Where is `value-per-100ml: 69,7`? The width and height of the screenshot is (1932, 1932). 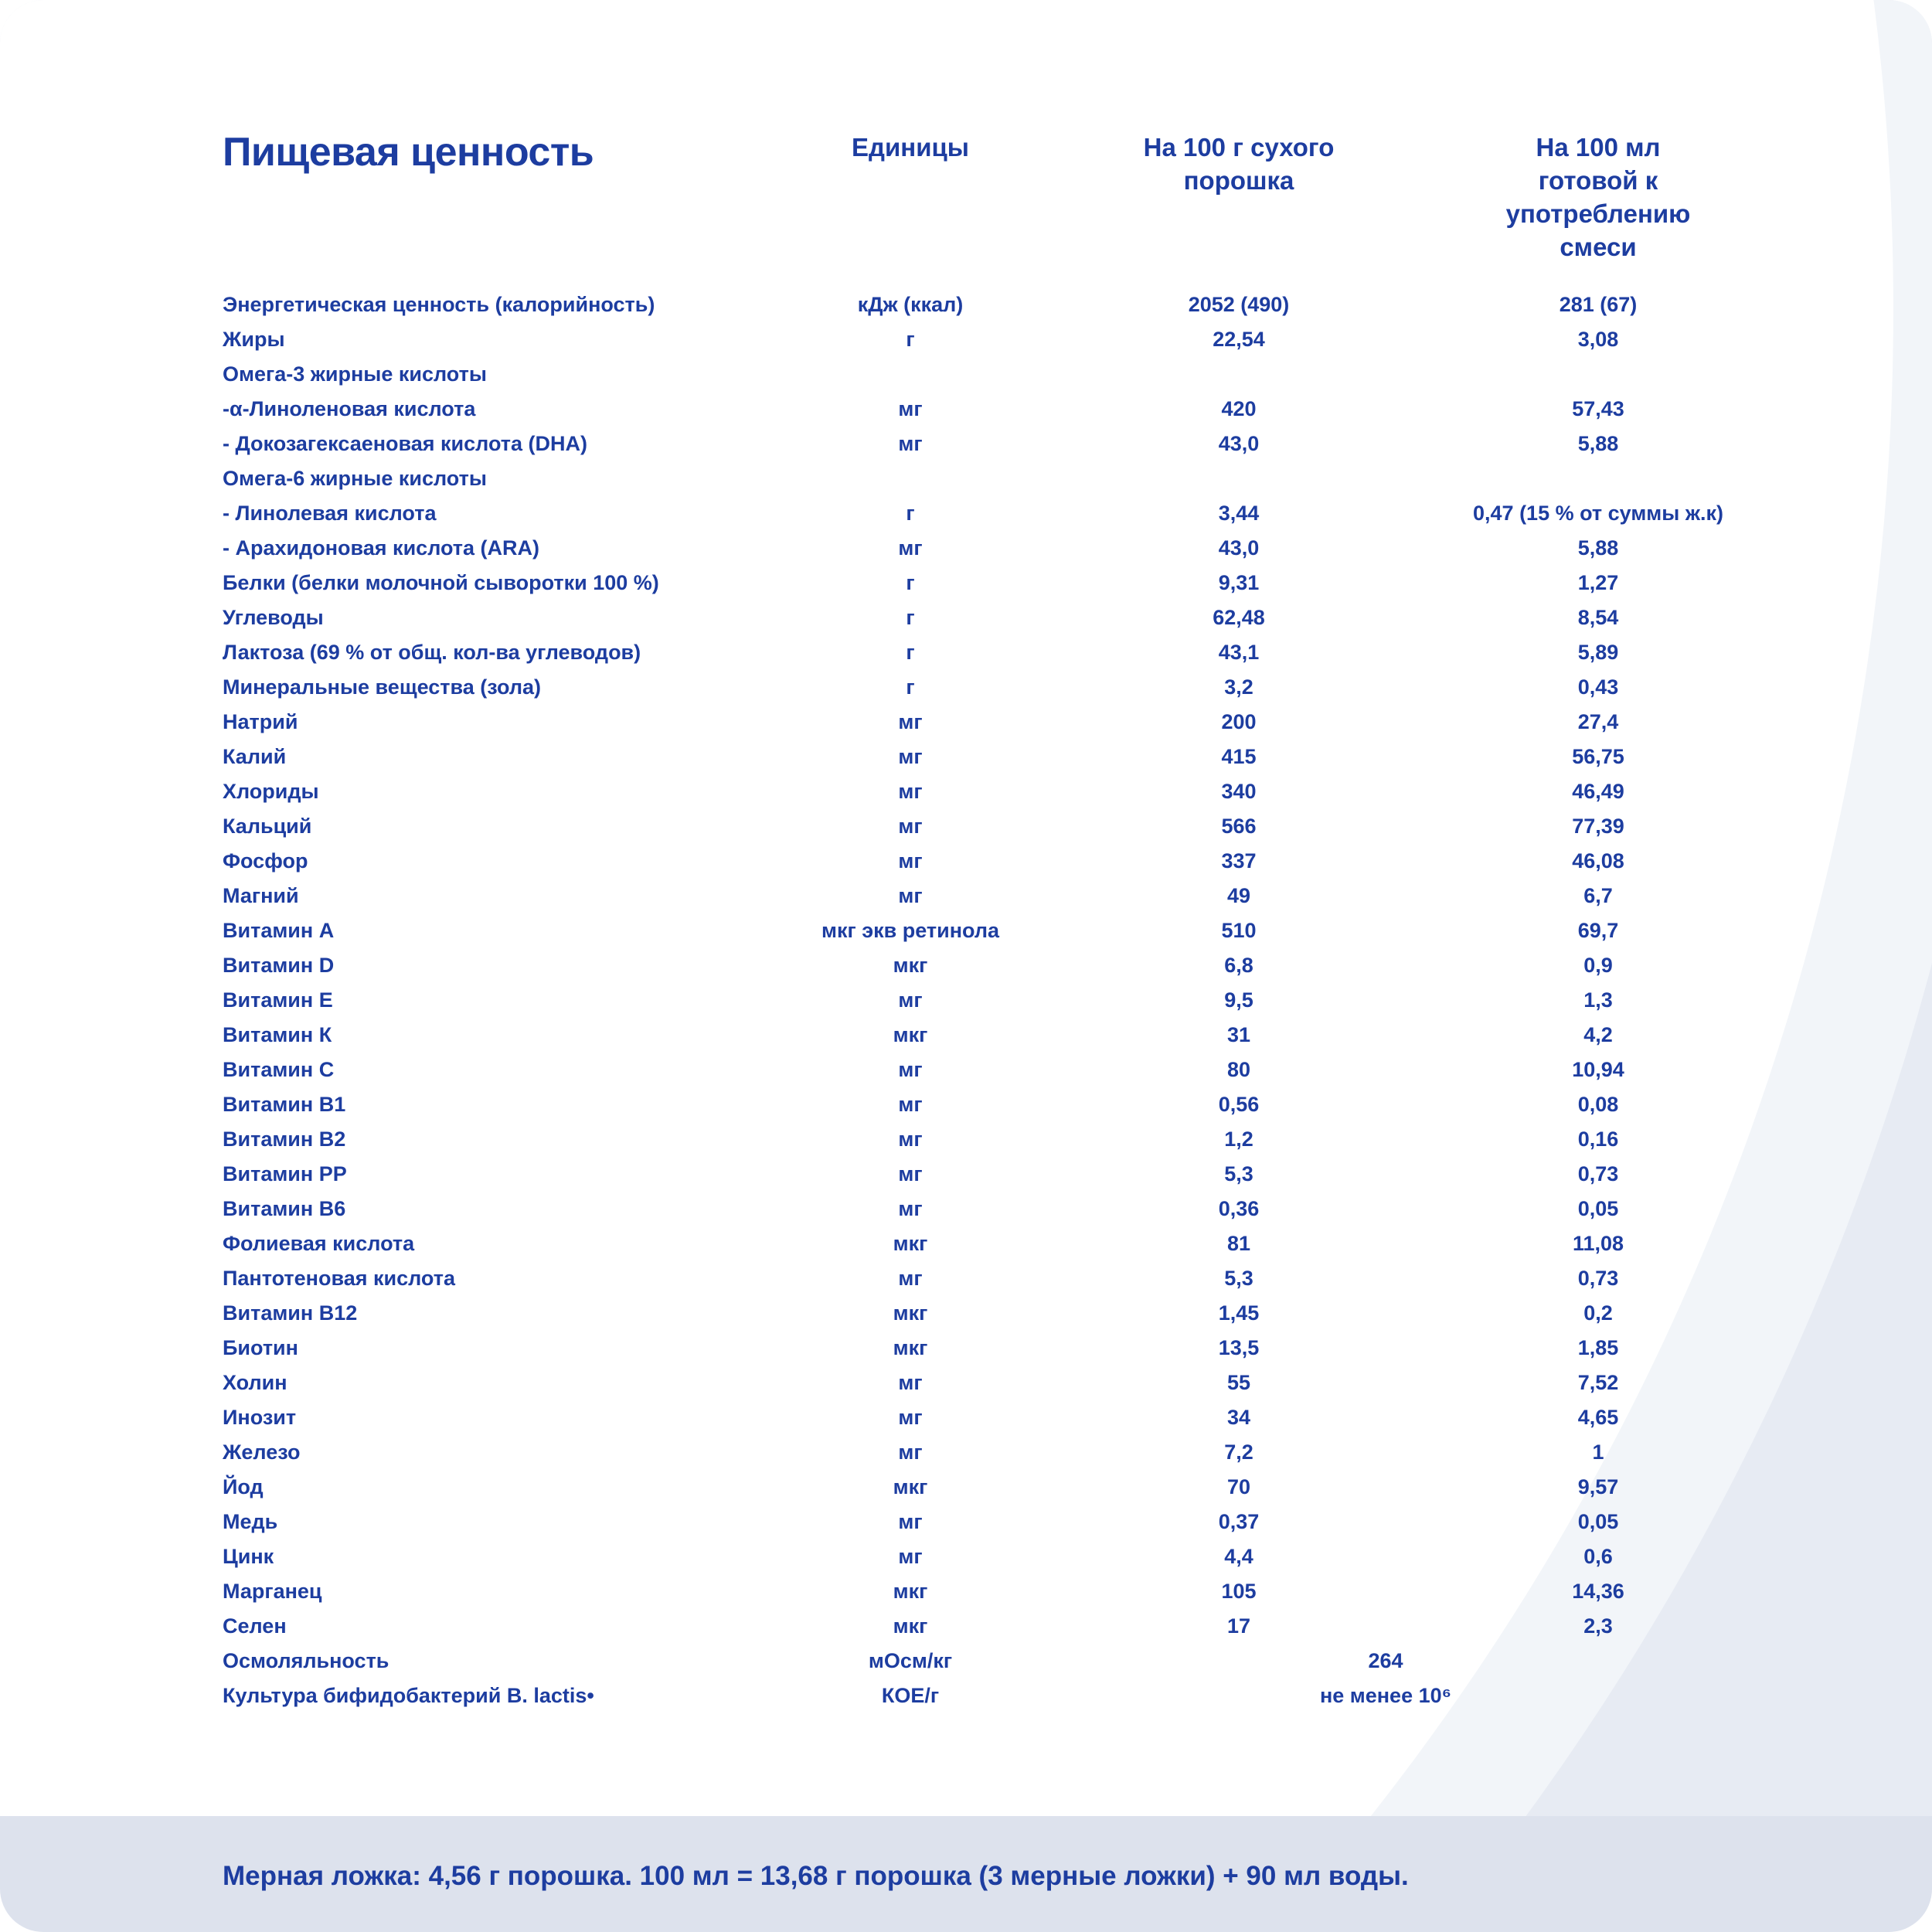
value-per-100ml: 69,7 is located at coordinates (1598, 930).